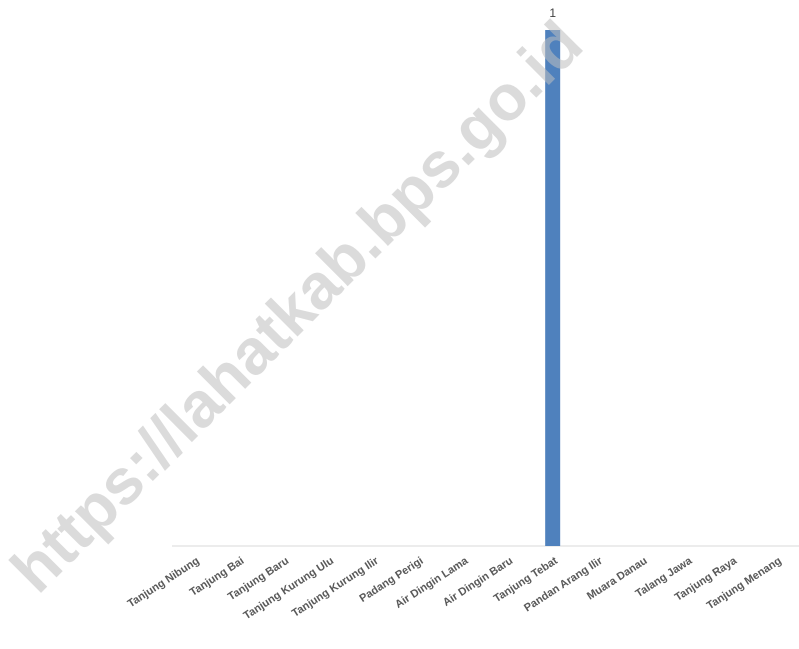 The height and width of the screenshot is (649, 799). I want to click on data-label: 1, so click(552, 13).